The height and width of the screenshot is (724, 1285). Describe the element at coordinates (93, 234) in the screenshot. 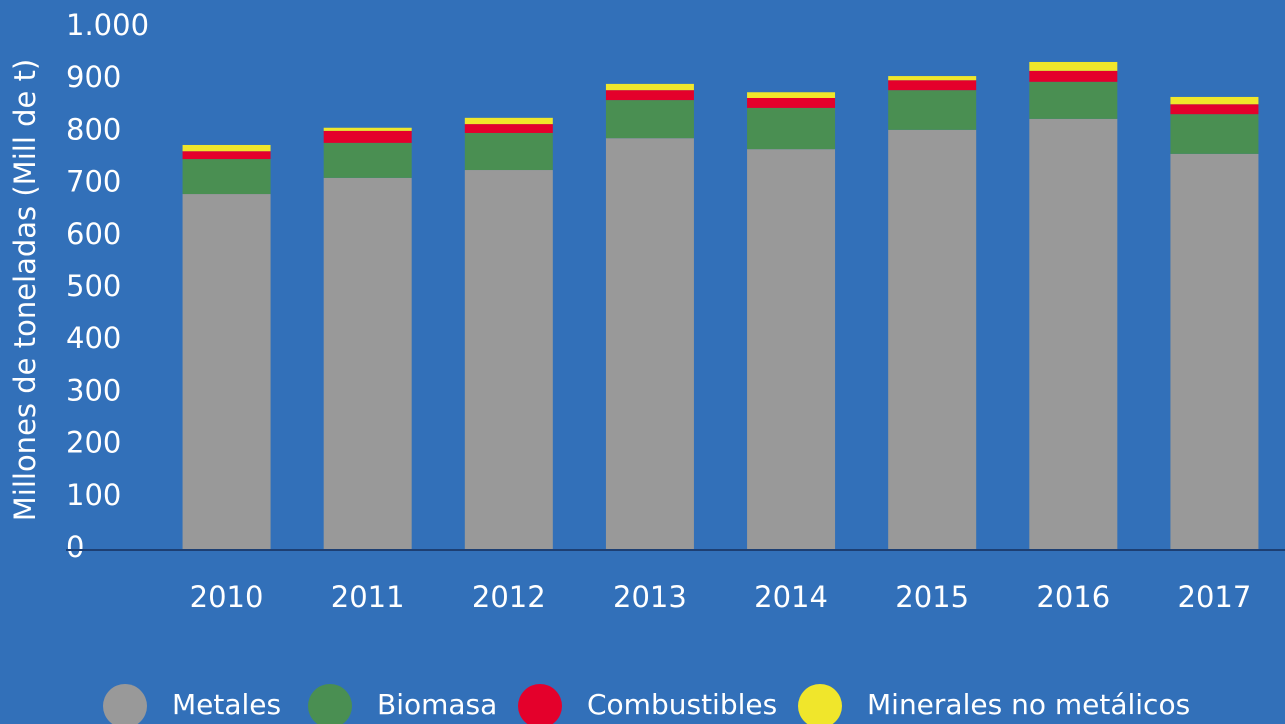

I see `y-tick-label: 600` at that location.